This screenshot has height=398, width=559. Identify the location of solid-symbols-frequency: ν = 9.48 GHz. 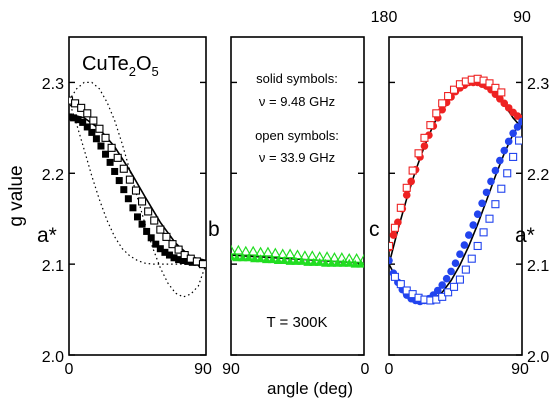
(297, 101).